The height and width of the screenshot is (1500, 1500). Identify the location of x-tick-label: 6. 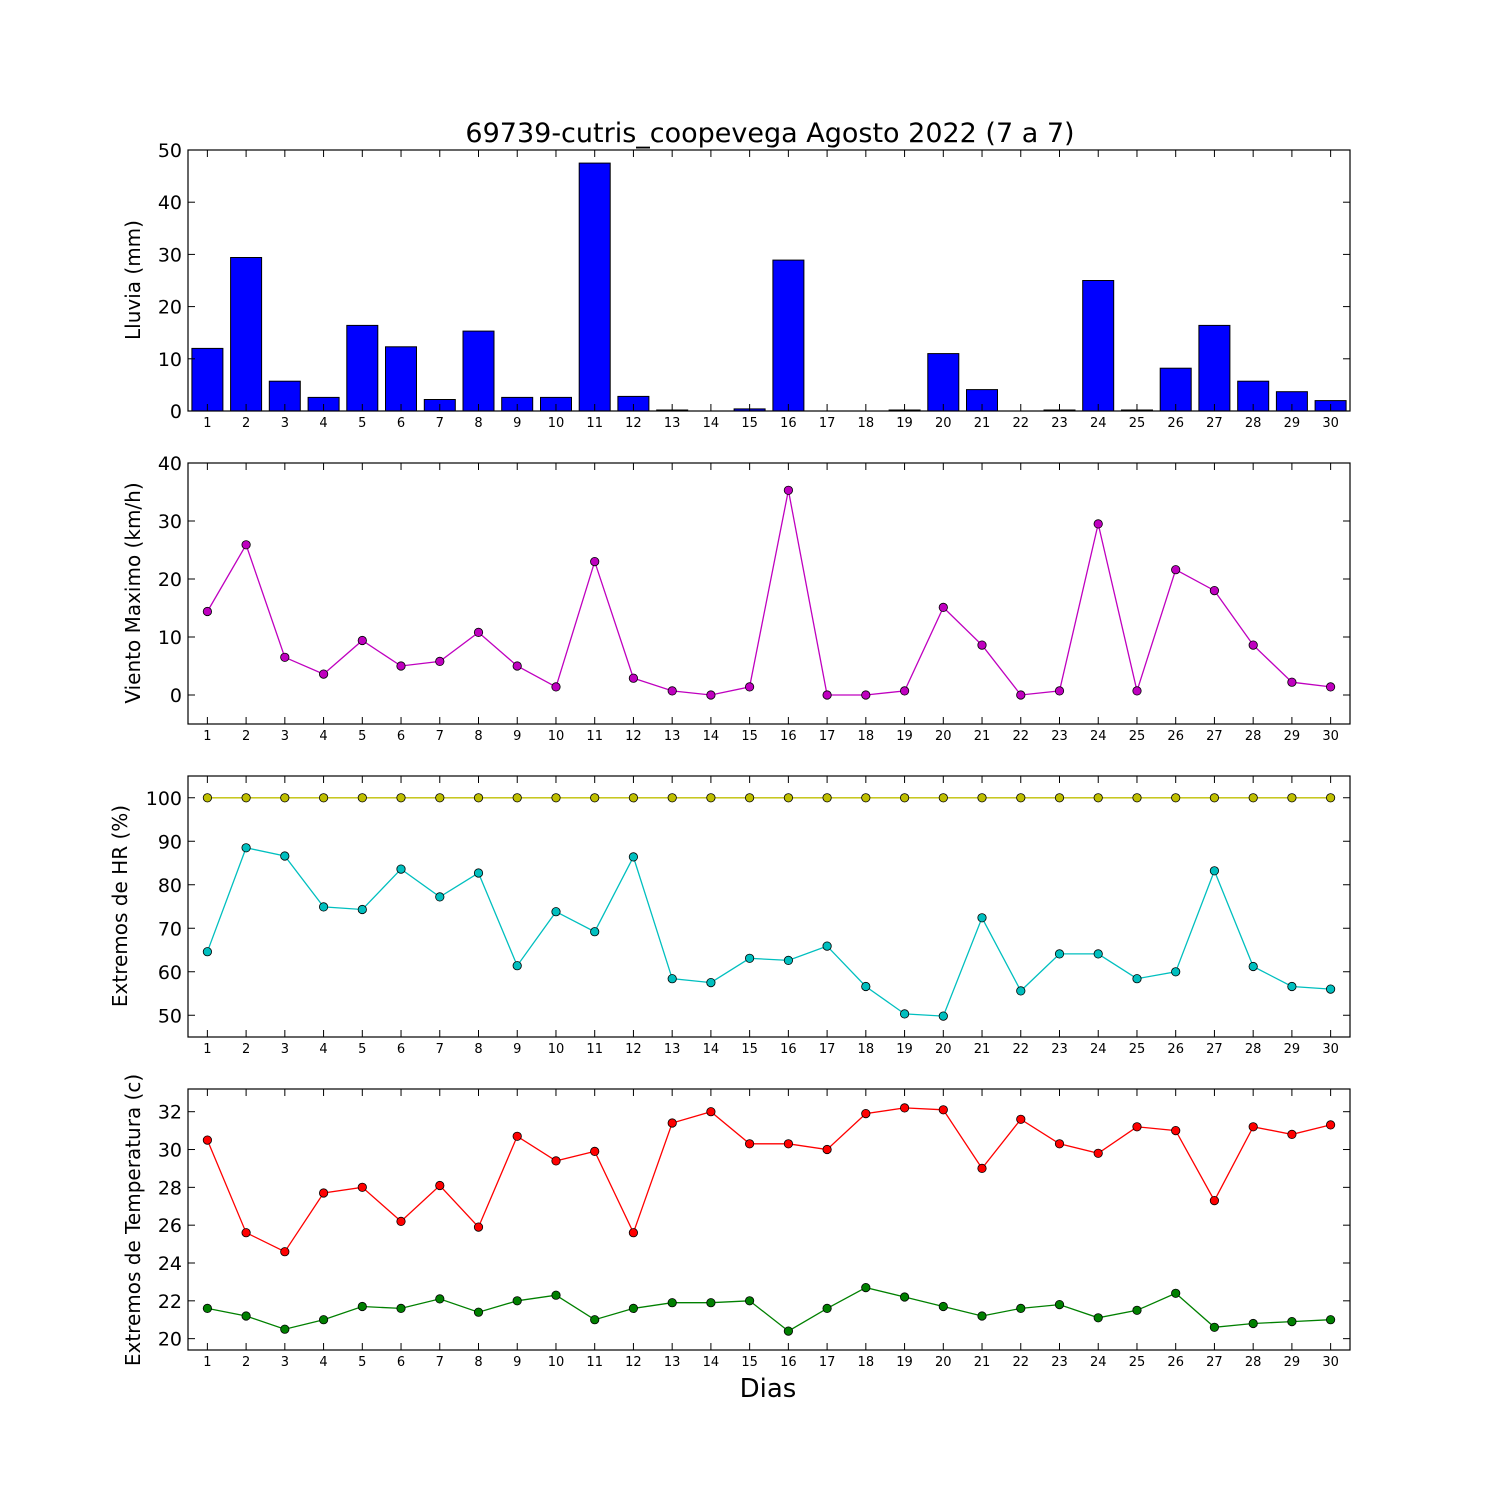
(401, 736).